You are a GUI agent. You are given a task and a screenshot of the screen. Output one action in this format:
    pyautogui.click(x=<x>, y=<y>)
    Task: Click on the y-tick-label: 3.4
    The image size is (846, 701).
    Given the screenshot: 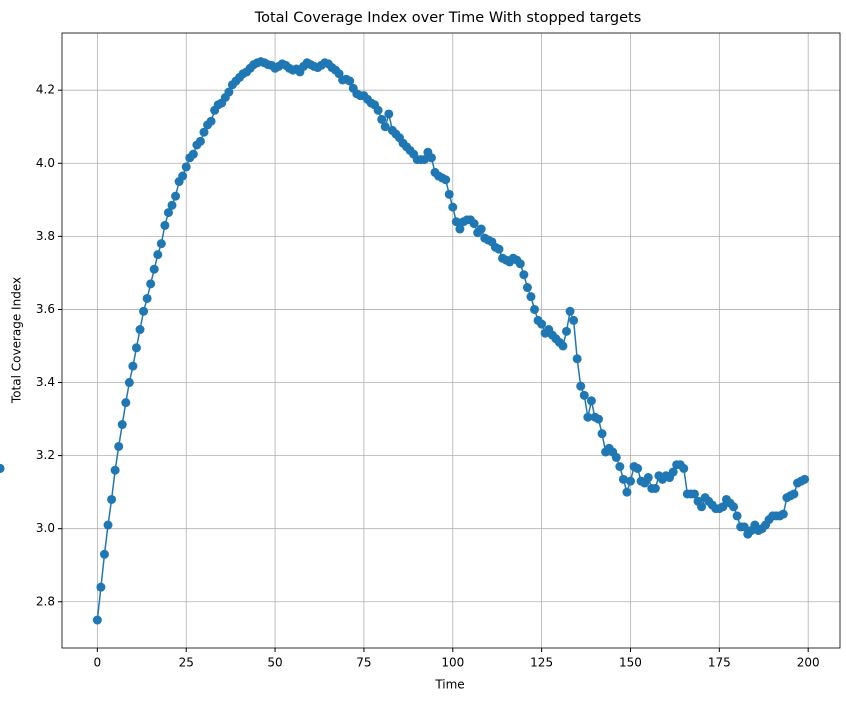 What is the action you would take?
    pyautogui.click(x=45, y=382)
    